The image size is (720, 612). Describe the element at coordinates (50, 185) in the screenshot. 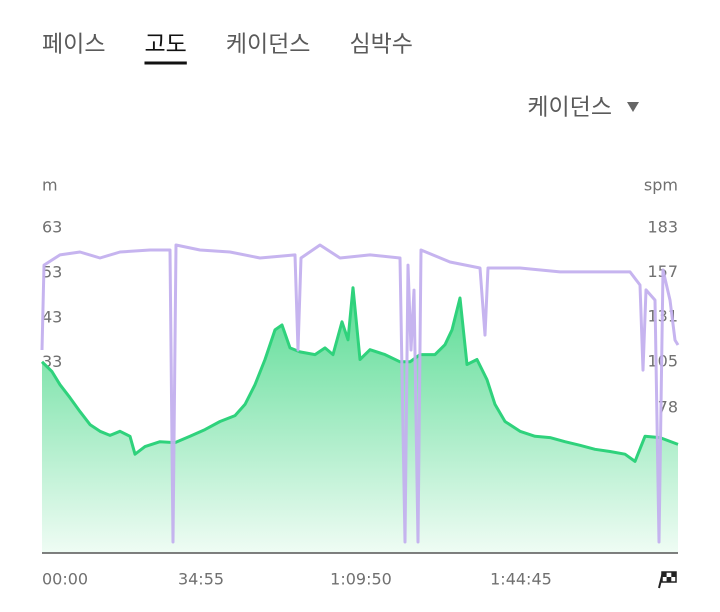

I see `y-axis-unit: m` at that location.